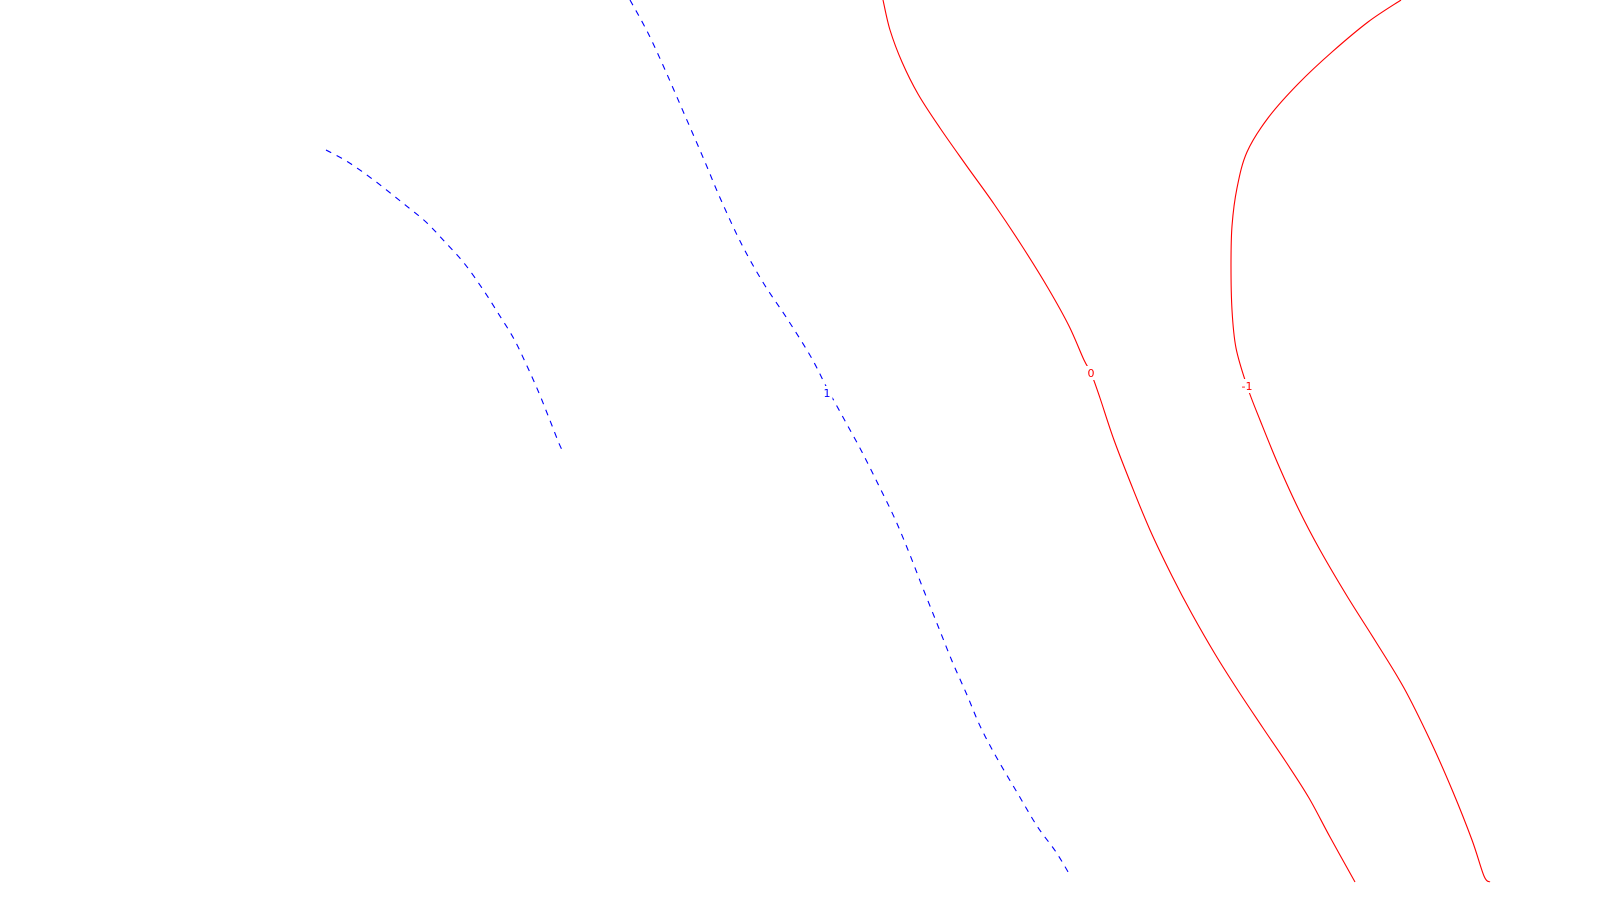  I want to click on contour-label-level-0: 0, so click(1091, 373).